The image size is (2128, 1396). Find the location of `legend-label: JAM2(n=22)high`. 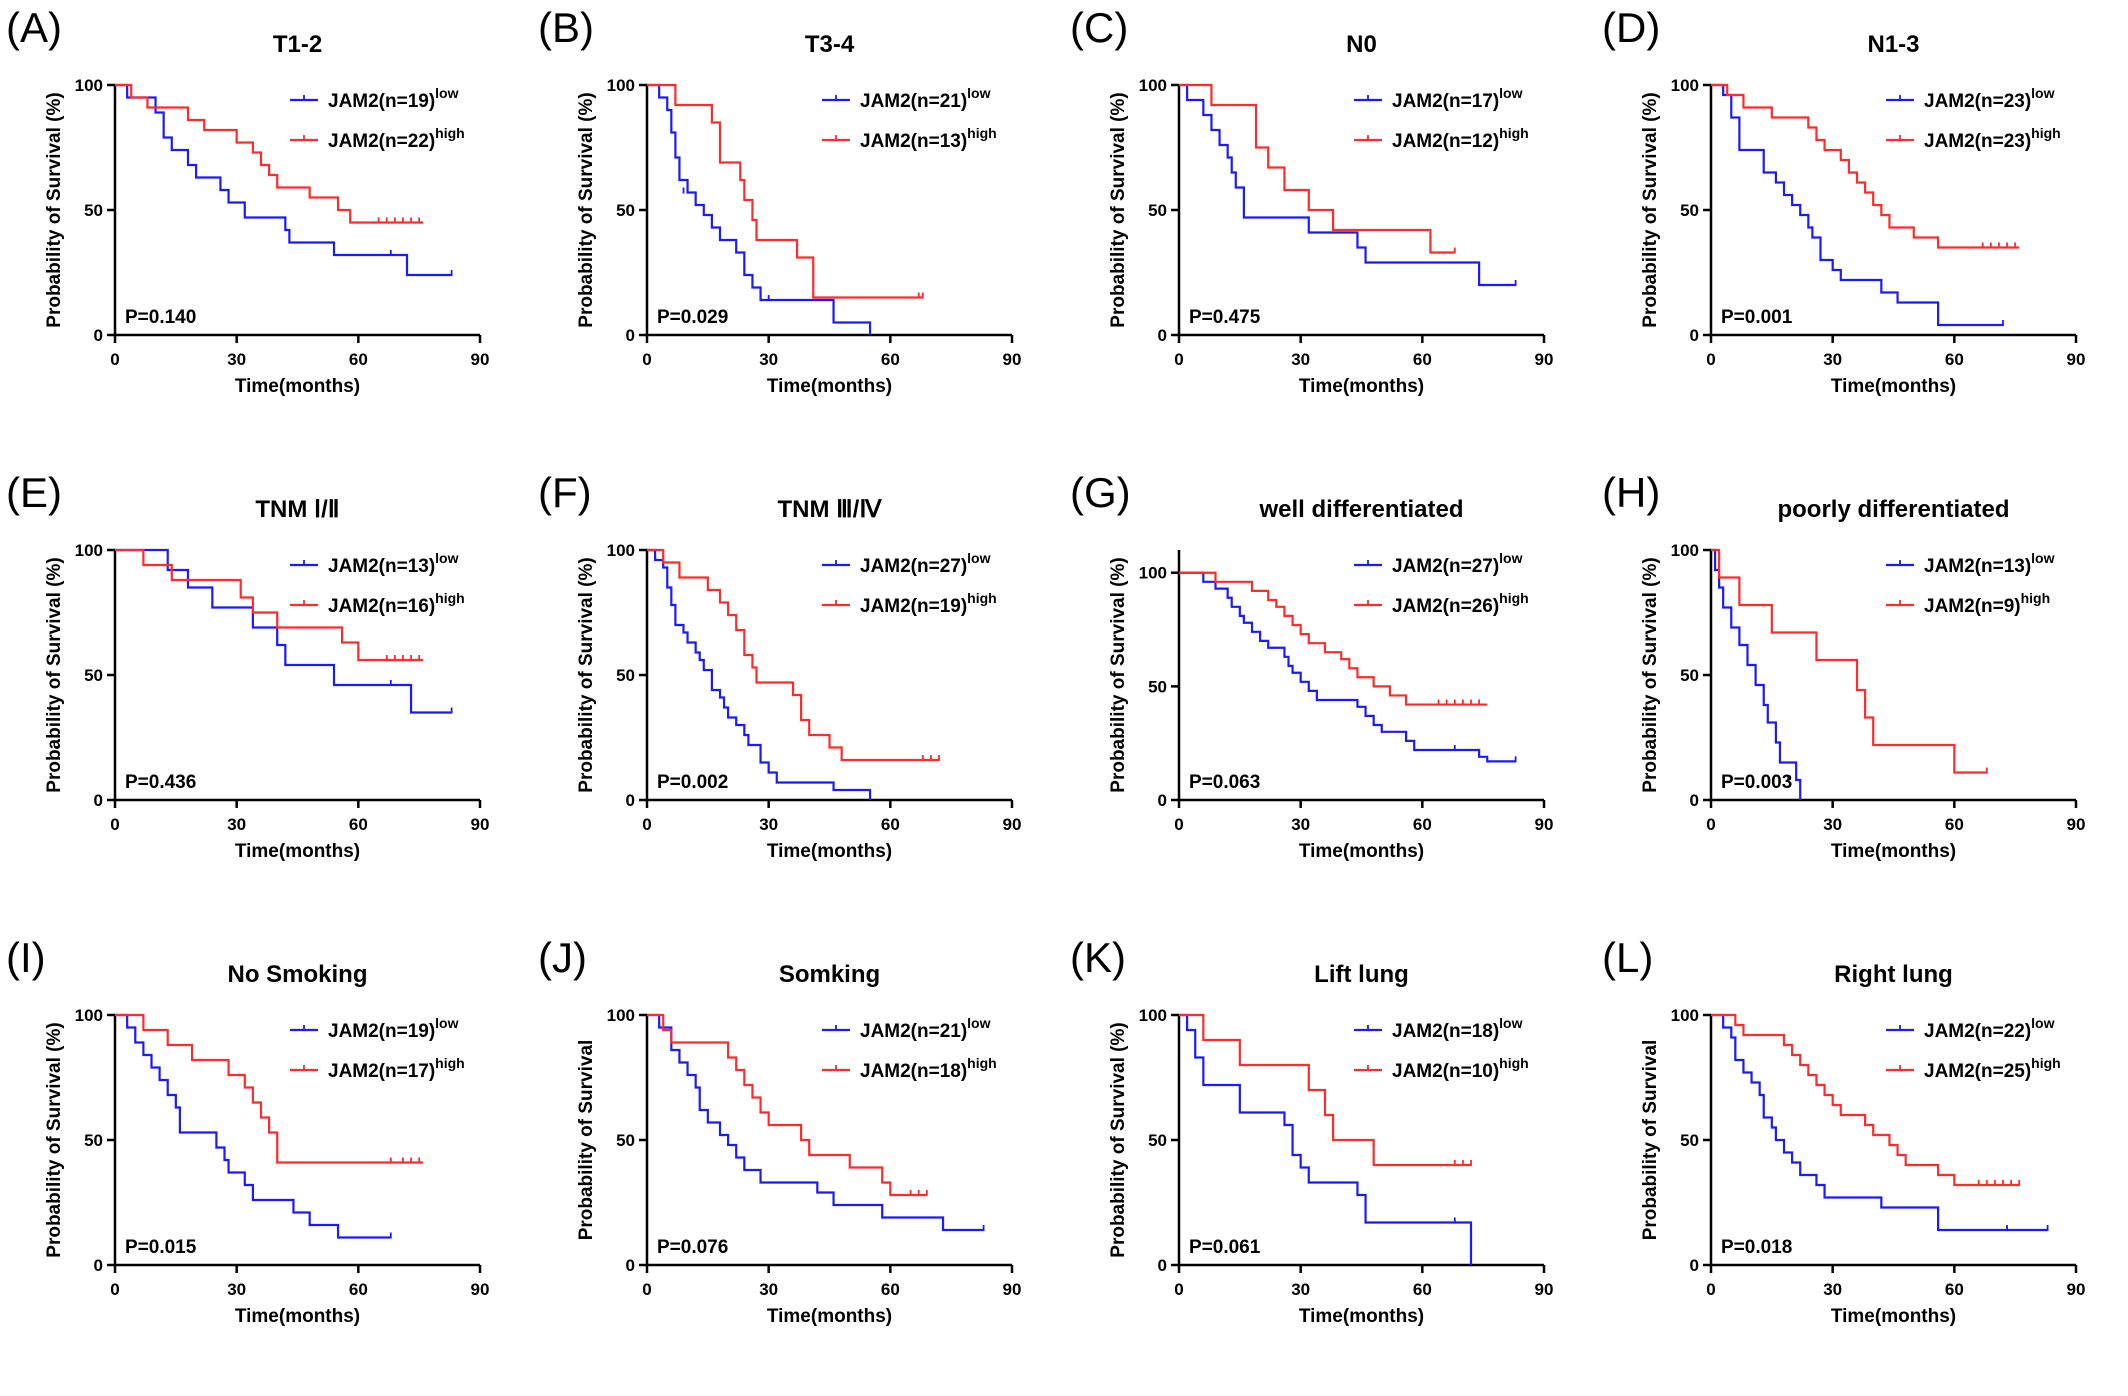

legend-label: JAM2(n=22)high is located at coordinates (396, 138).